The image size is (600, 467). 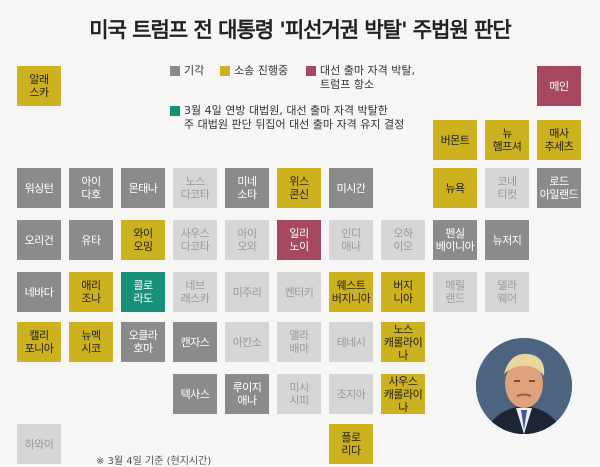 I want to click on state-tile: 버몬트, so click(x=455, y=140).